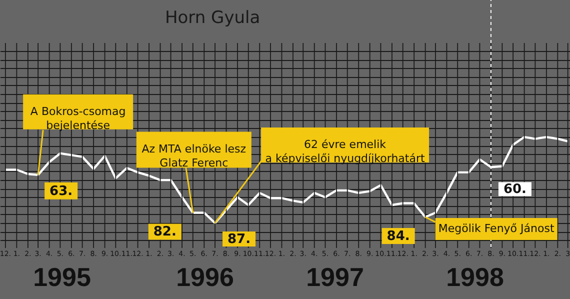  Describe the element at coordinates (345, 152) in the screenshot. I see `annotation: 62 évre emelik a képviselői nyugdíjkorhatárt` at that location.